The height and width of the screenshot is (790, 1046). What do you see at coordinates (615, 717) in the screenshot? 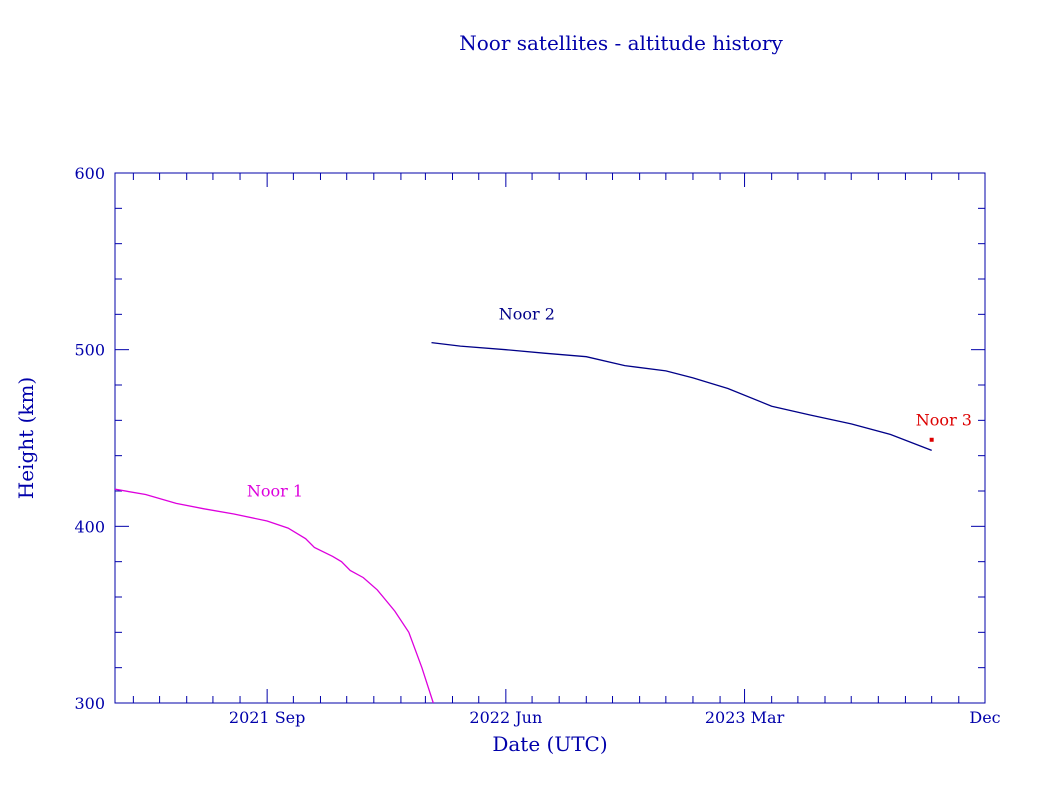
I see `x-tick-labels: 2021 Sep 2022 Jun 2023 Mar Dec` at bounding box center [615, 717].